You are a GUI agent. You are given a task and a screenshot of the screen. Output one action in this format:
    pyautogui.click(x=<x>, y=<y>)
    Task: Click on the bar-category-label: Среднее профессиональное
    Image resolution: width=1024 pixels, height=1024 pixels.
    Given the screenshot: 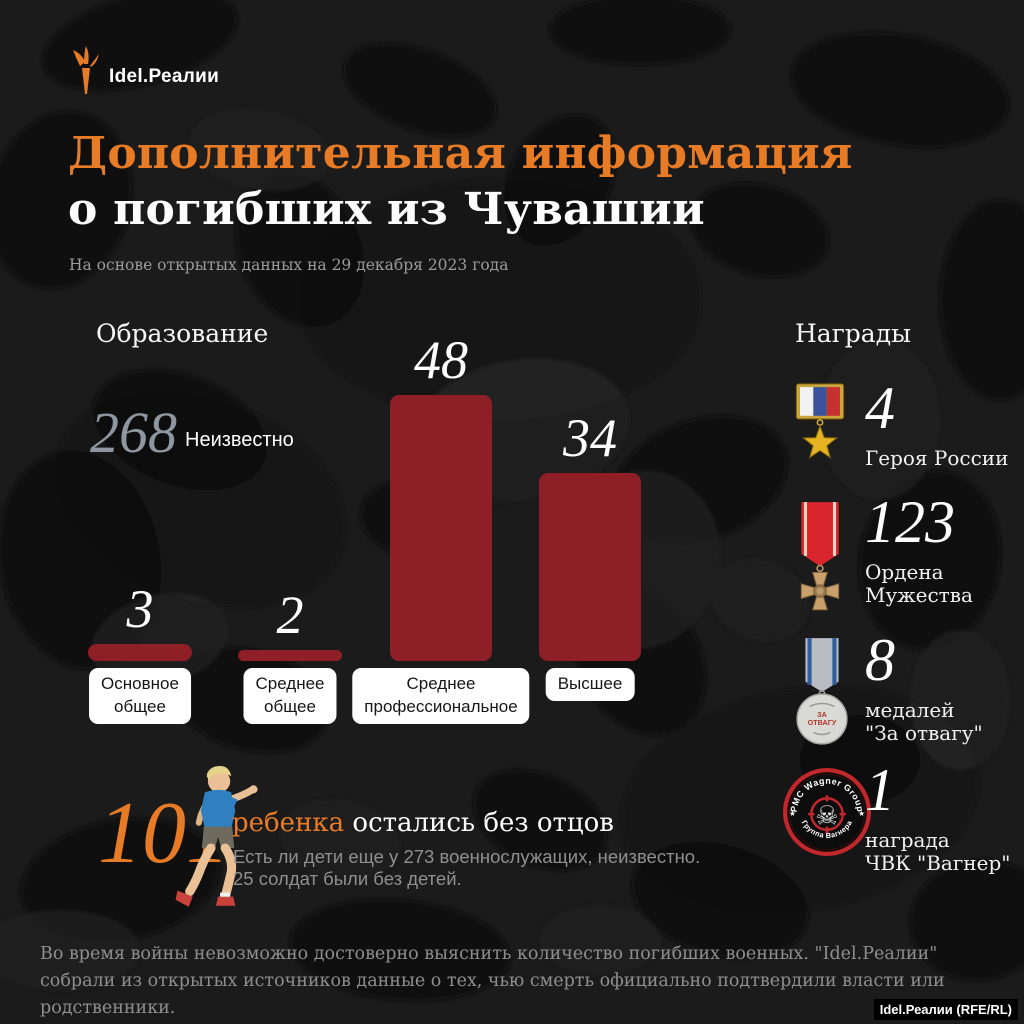 What is the action you would take?
    pyautogui.click(x=441, y=696)
    